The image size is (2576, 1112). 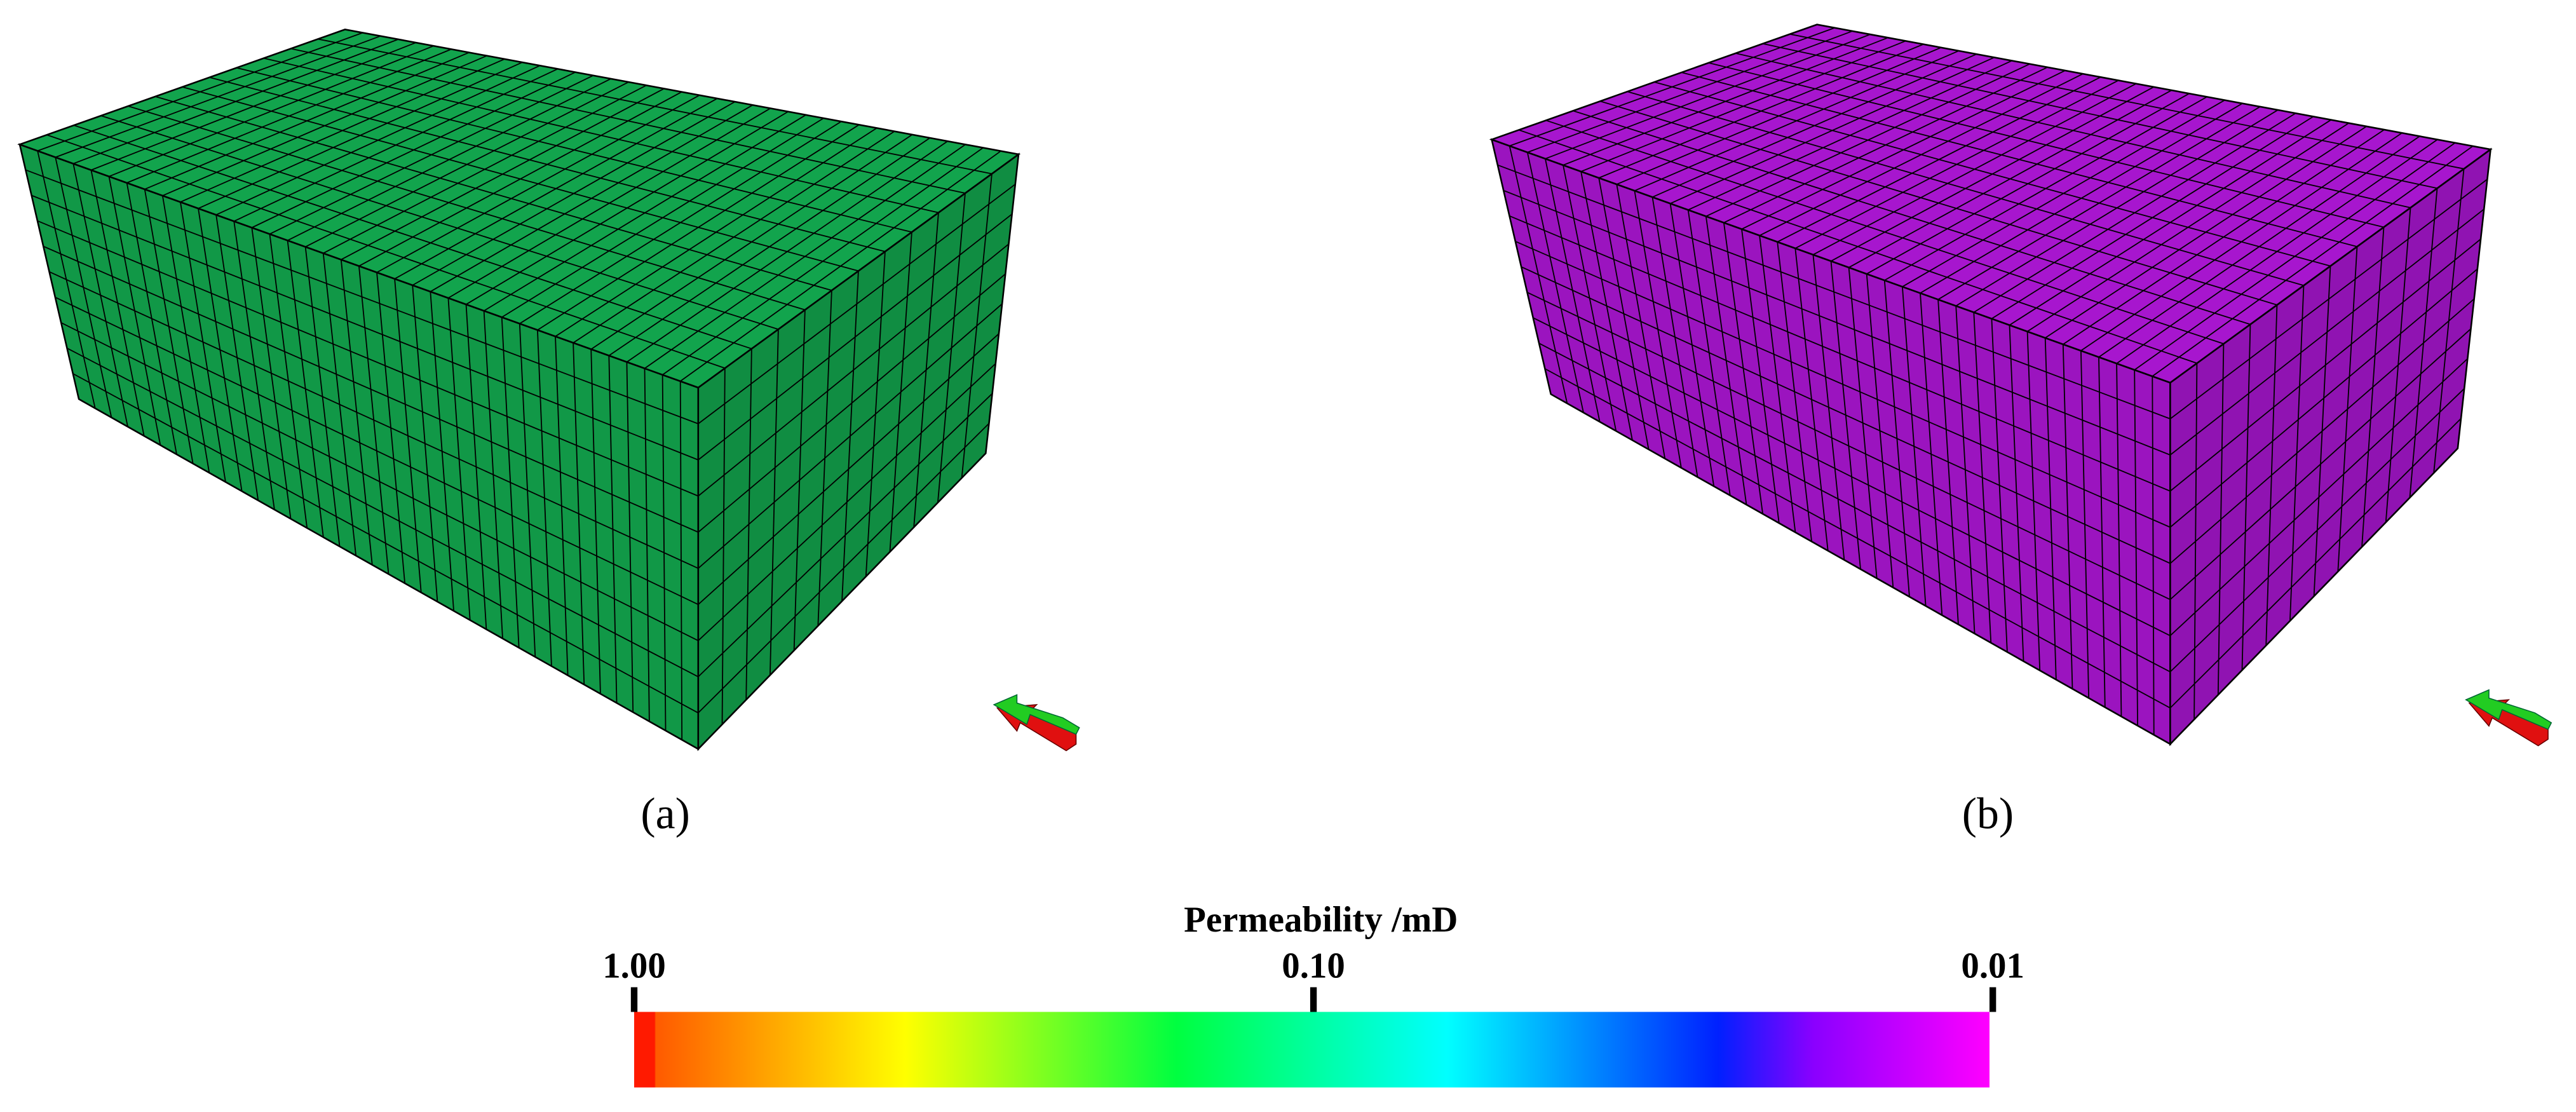 What do you see at coordinates (665, 813) in the screenshot?
I see `panel-label: (a)` at bounding box center [665, 813].